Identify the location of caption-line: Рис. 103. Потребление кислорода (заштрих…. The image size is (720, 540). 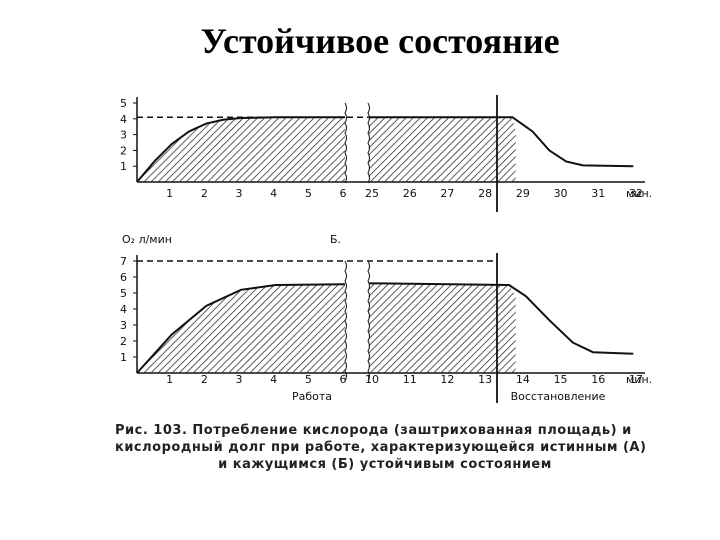
(373, 430).